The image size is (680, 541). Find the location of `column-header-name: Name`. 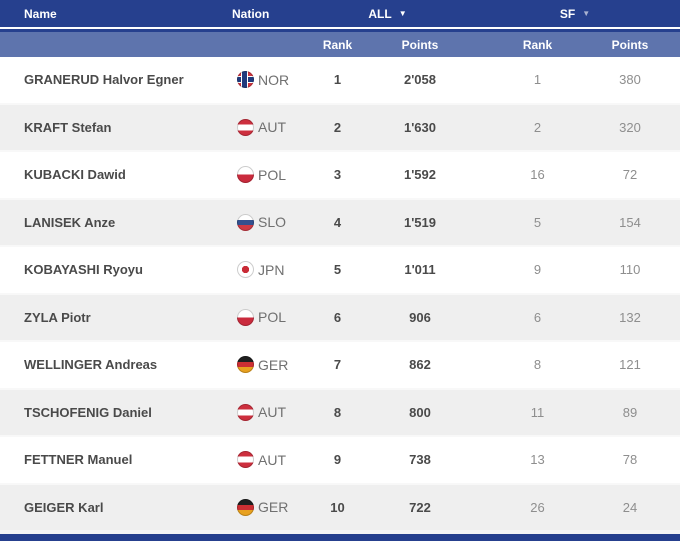

column-header-name: Name is located at coordinates (40, 13).